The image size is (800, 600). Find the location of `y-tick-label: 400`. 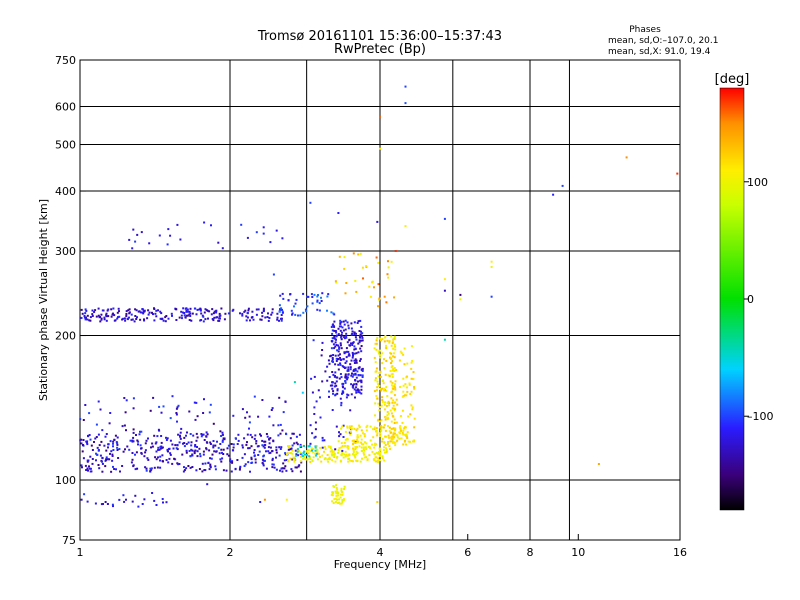

y-tick-label: 400 is located at coordinates (65, 191).